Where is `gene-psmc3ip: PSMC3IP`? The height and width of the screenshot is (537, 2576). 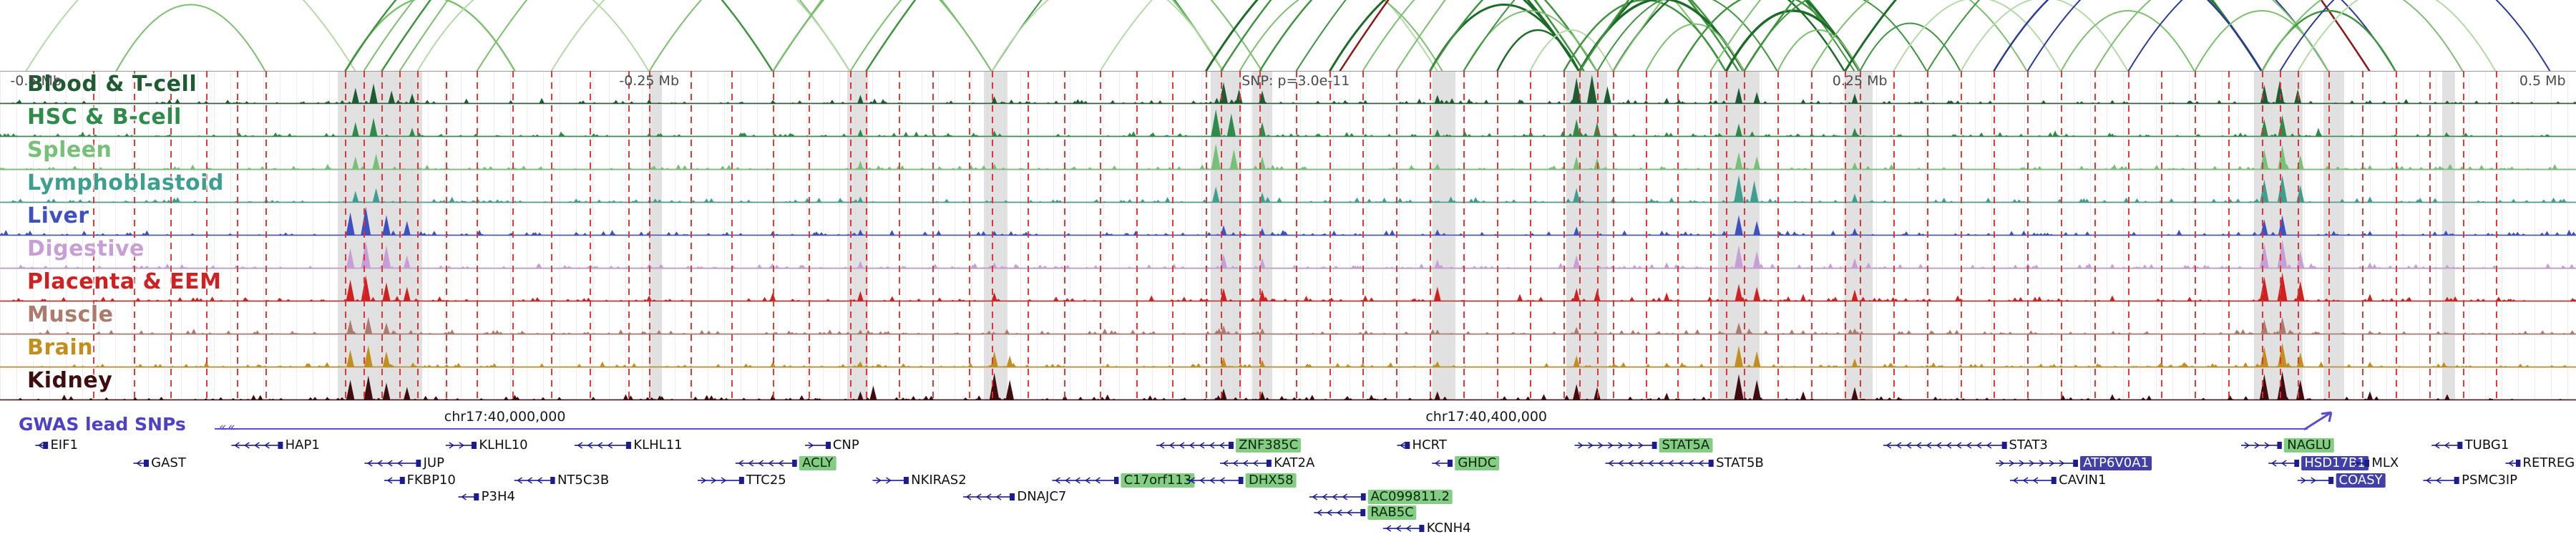
gene-psmc3ip: PSMC3IP is located at coordinates (2470, 480).